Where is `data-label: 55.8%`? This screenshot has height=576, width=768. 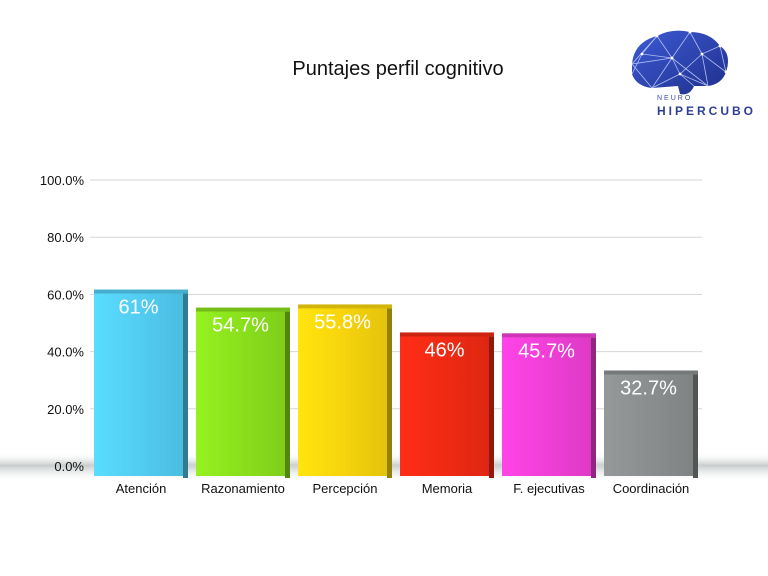
data-label: 55.8% is located at coordinates (342, 322).